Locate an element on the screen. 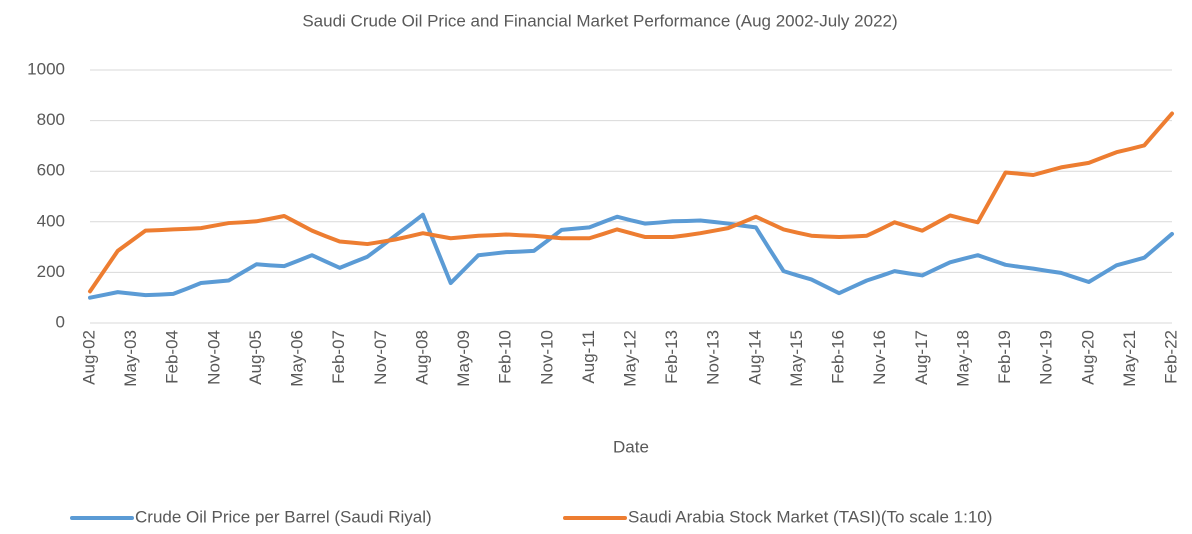 This screenshot has width=1192, height=534. x-tick-label: May-21 is located at coordinates (1129, 358).